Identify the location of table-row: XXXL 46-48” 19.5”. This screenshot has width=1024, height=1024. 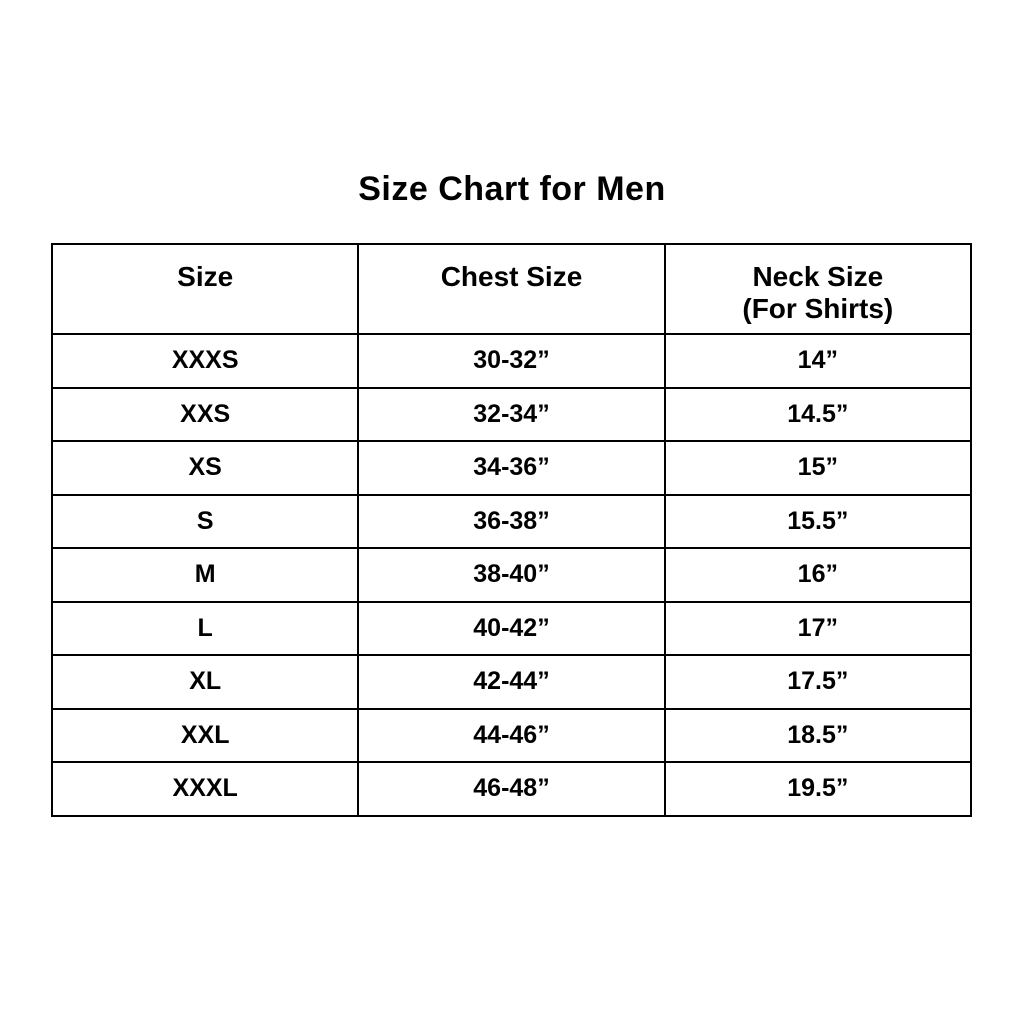
(511, 789).